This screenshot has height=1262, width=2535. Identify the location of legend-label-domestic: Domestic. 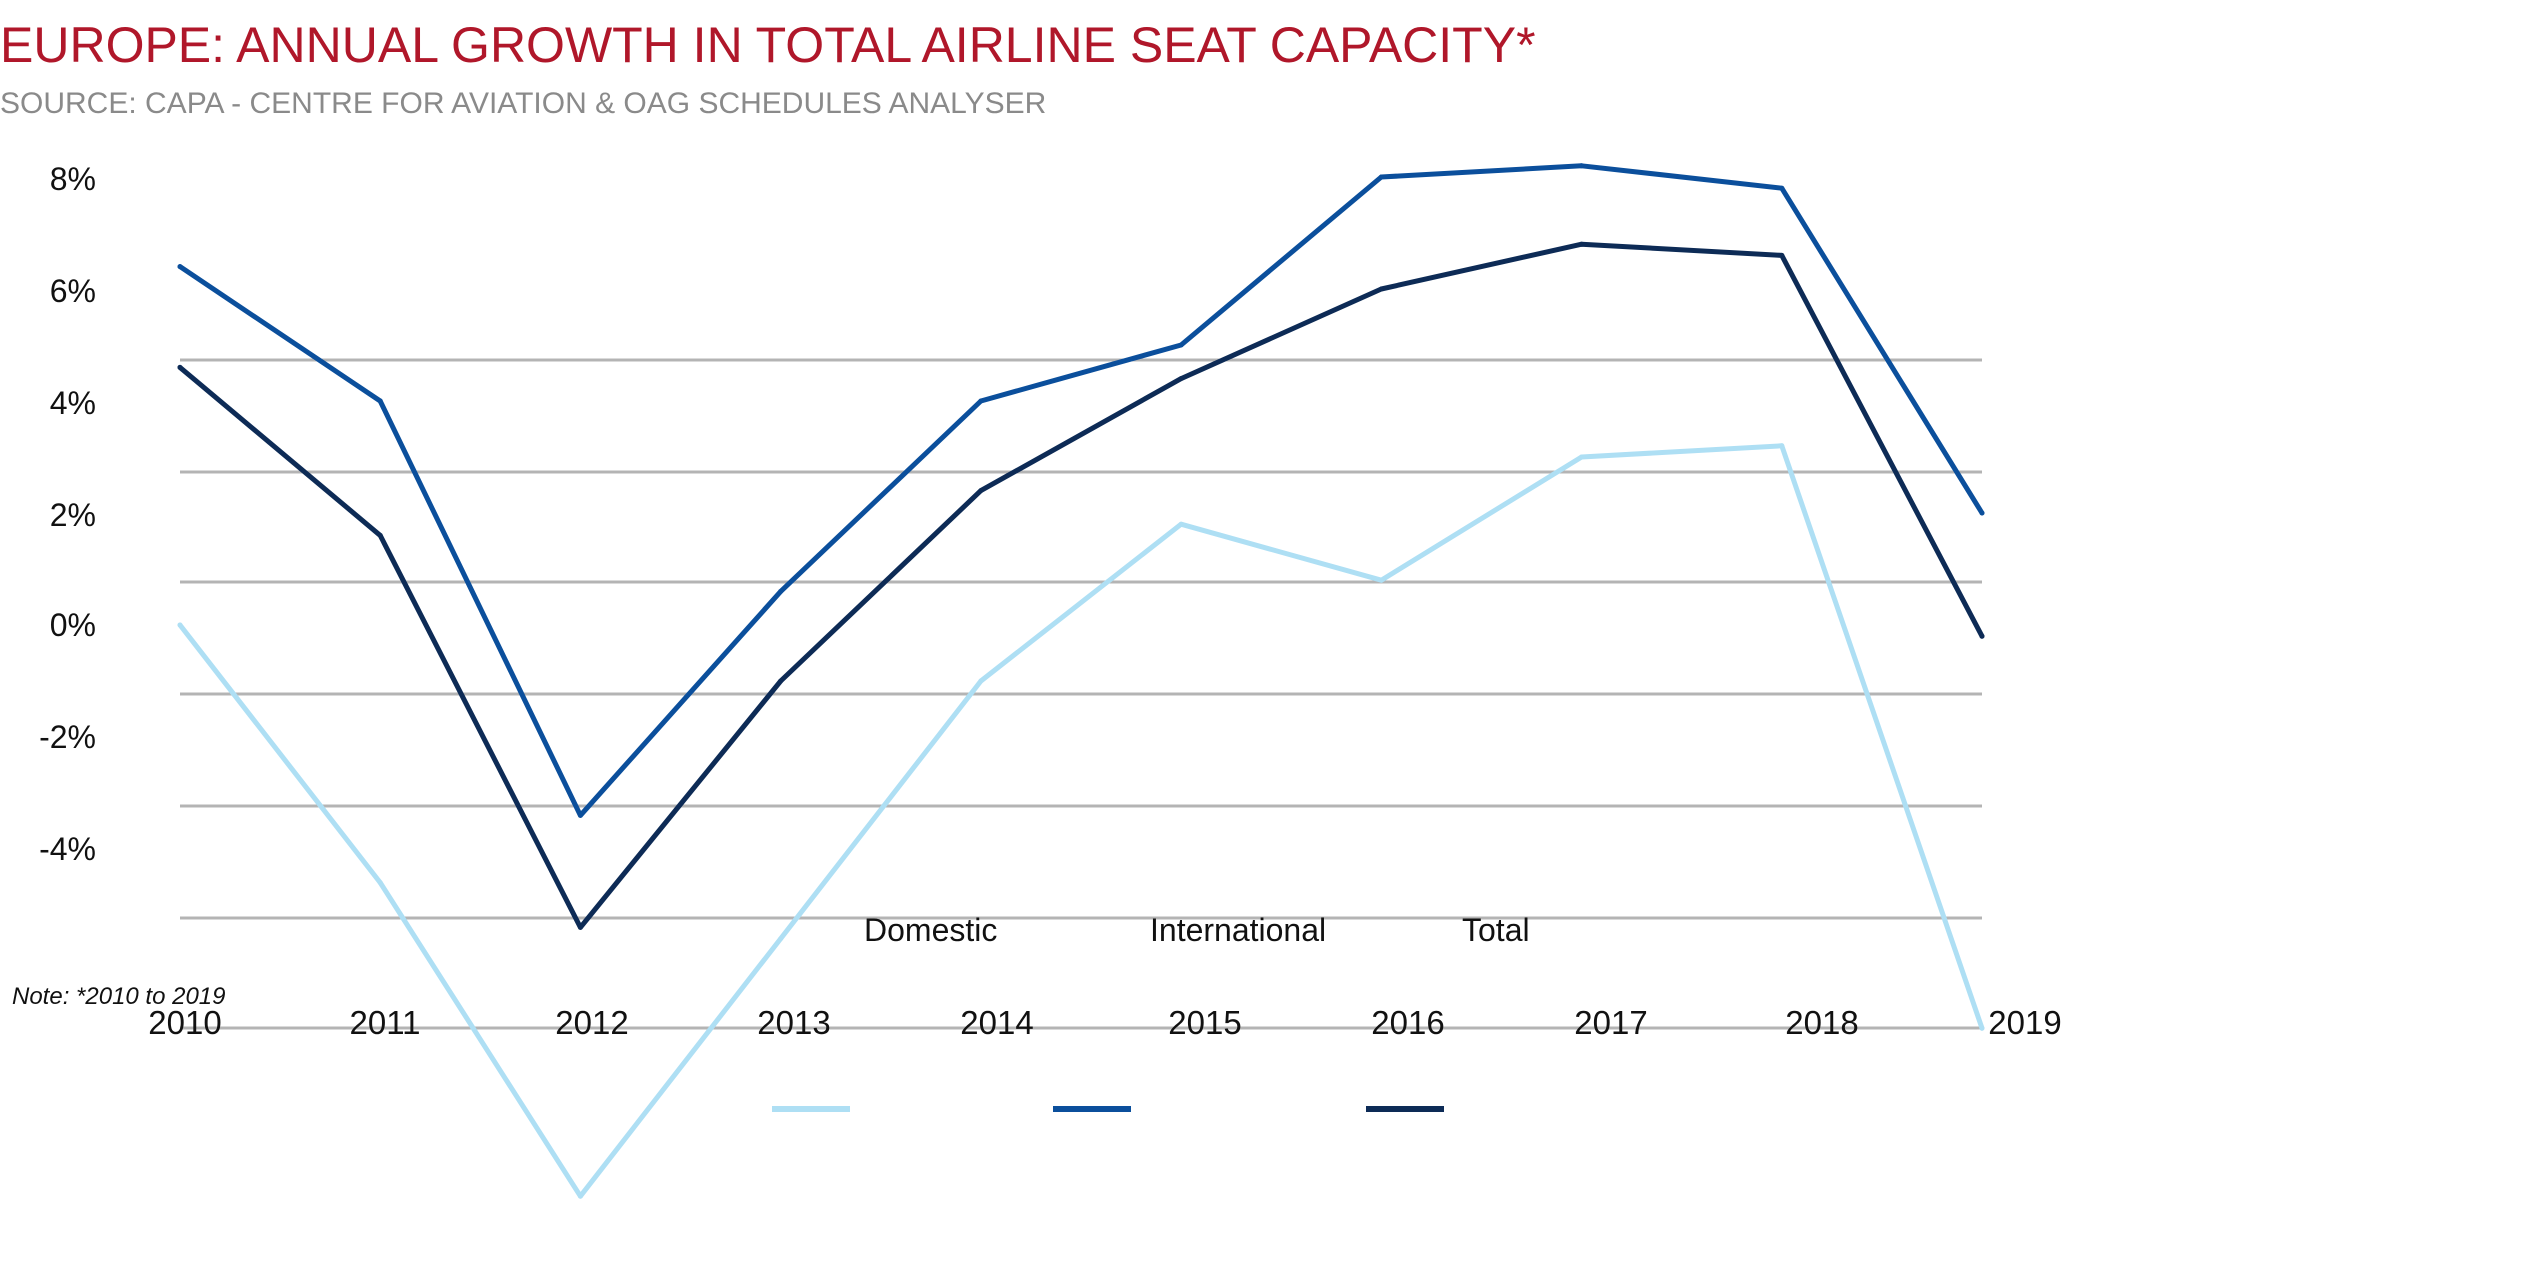
(930, 930).